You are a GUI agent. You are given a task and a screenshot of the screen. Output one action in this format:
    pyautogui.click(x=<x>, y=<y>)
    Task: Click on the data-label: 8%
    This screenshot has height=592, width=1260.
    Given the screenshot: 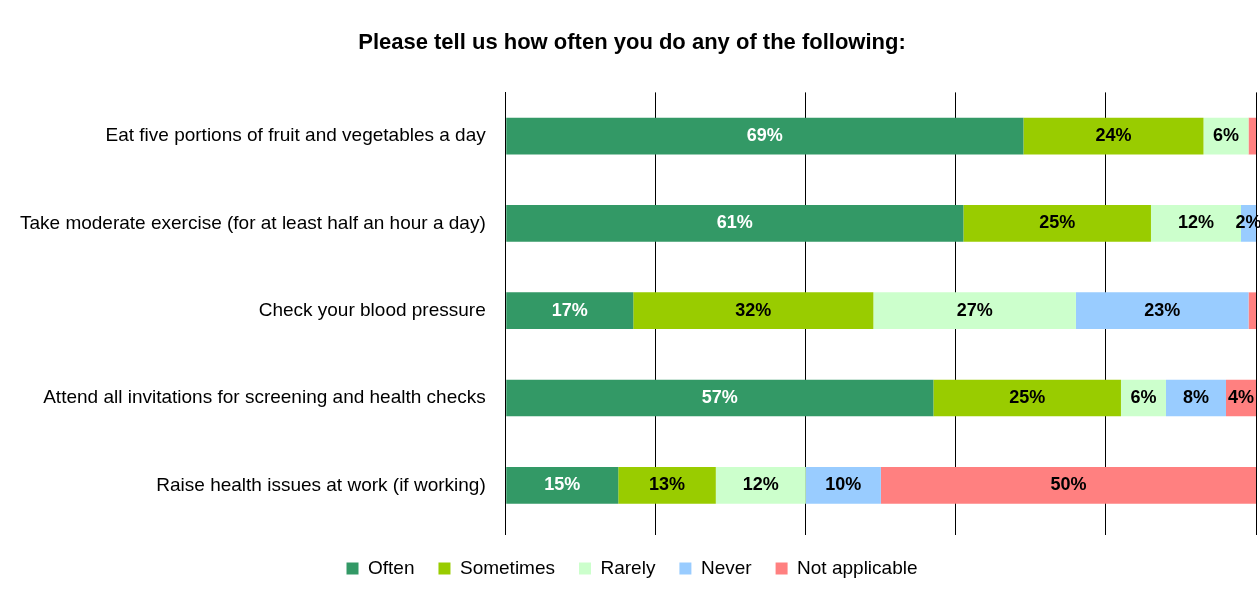 What is the action you would take?
    pyautogui.click(x=1195, y=396)
    